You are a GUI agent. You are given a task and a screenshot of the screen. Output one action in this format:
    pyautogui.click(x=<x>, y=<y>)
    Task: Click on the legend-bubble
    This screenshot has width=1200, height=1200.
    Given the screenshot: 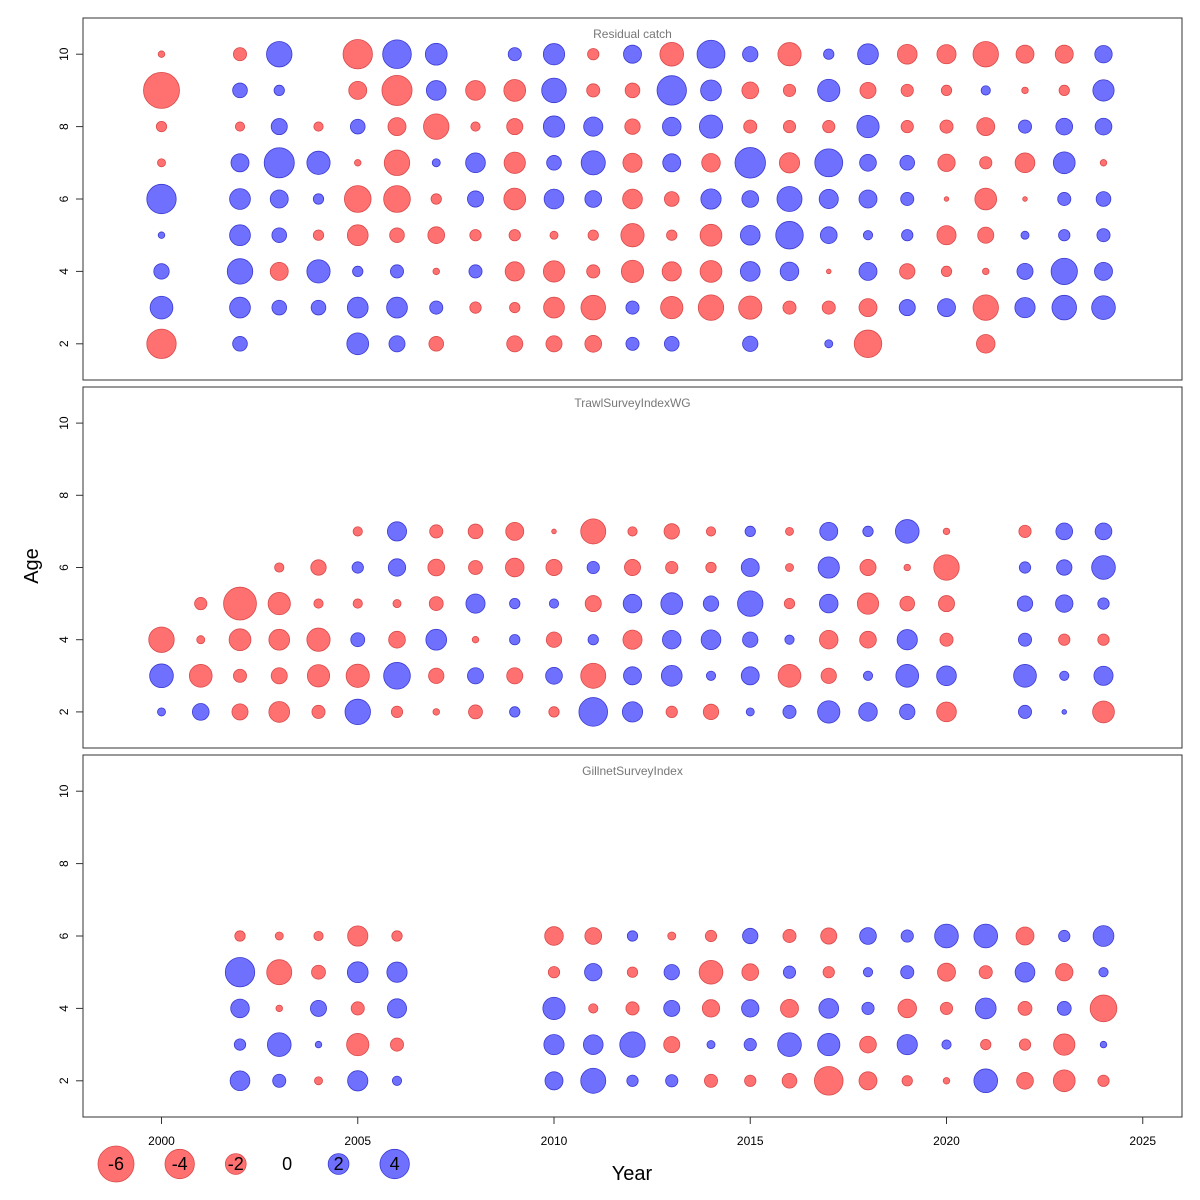 What is the action you would take?
    pyautogui.click(x=179, y=1164)
    